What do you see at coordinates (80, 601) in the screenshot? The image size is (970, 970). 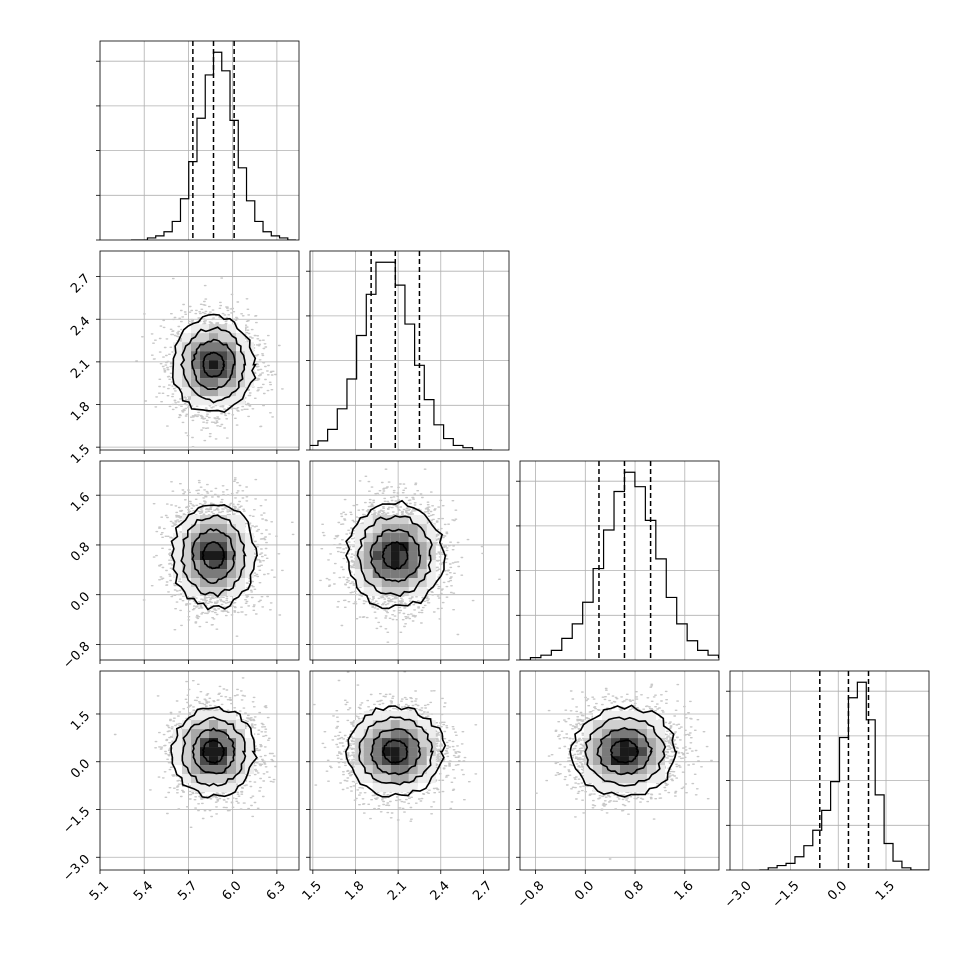 I see `y-tick-label-2-1: 0.0` at bounding box center [80, 601].